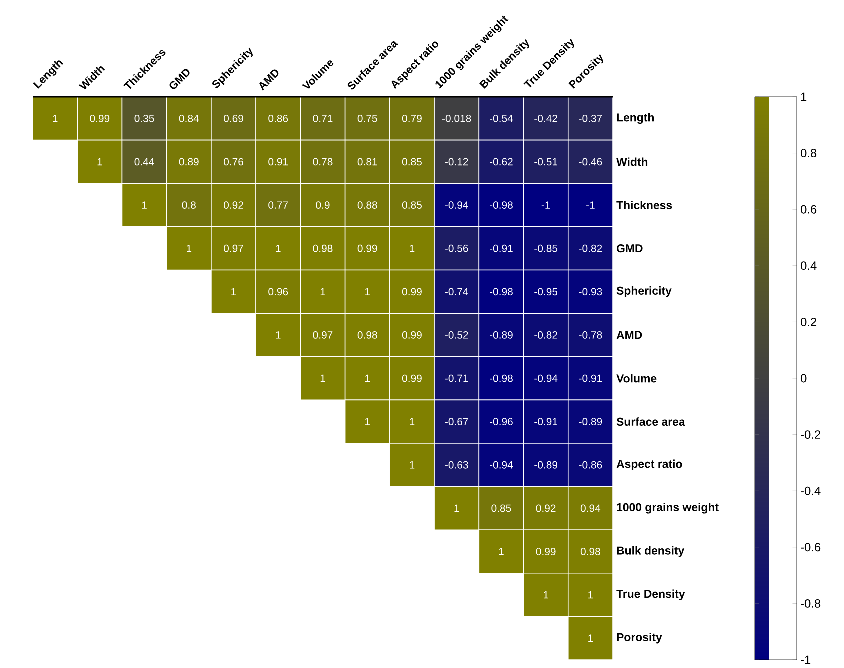 The width and height of the screenshot is (844, 668). What do you see at coordinates (804, 97) in the screenshot?
I see `color-bar-label: 1` at bounding box center [804, 97].